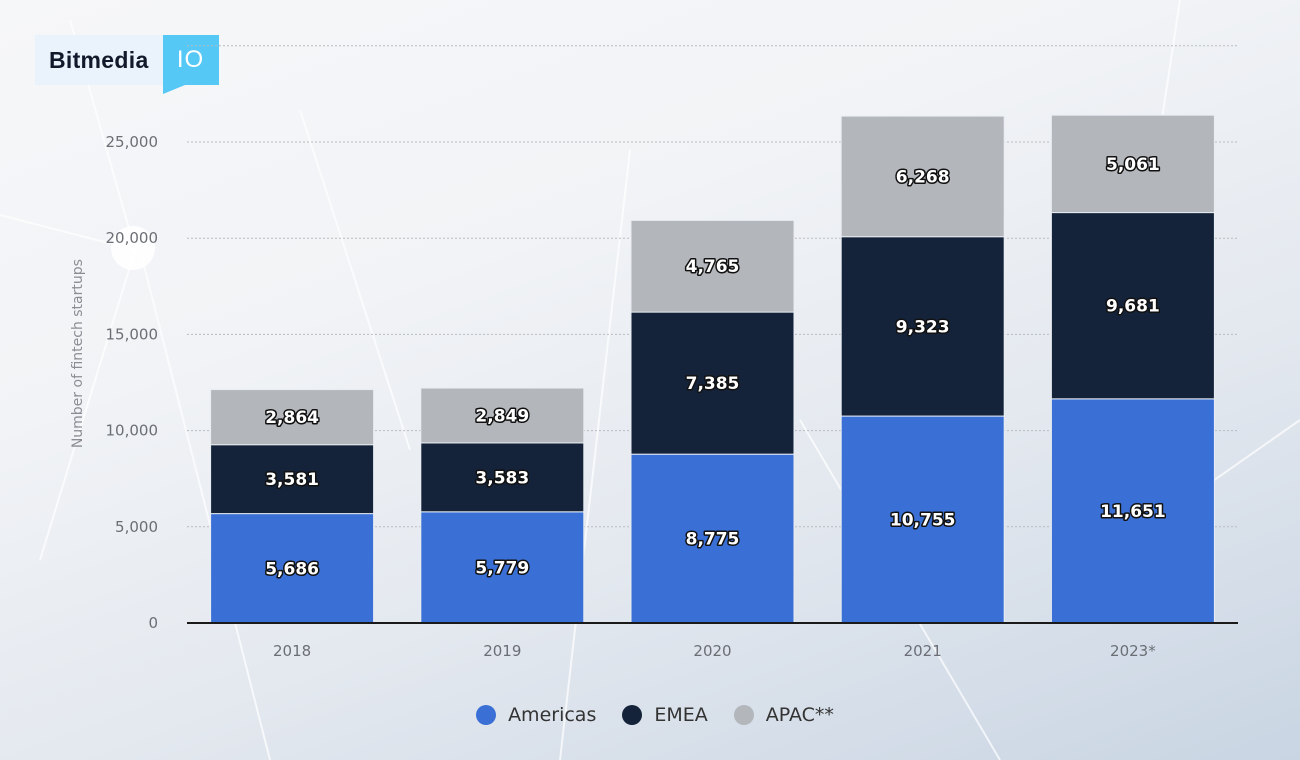 This screenshot has width=1300, height=760. What do you see at coordinates (799, 715) in the screenshot?
I see `legend-label: APAC**` at bounding box center [799, 715].